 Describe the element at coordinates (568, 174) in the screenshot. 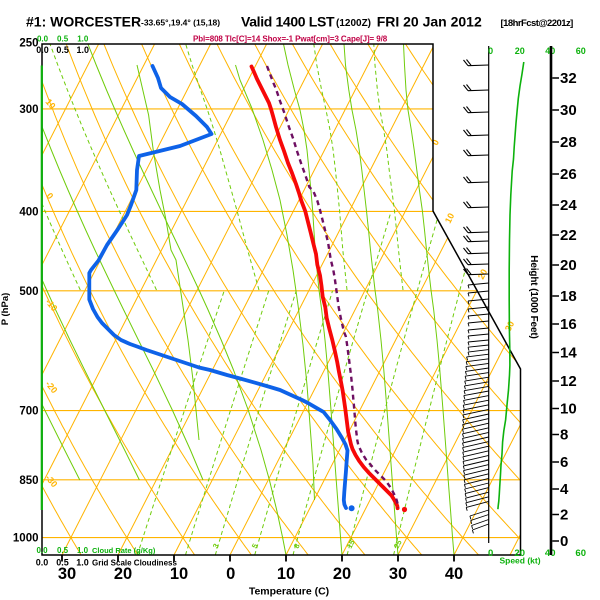

I see `svg-text: 26` at that location.